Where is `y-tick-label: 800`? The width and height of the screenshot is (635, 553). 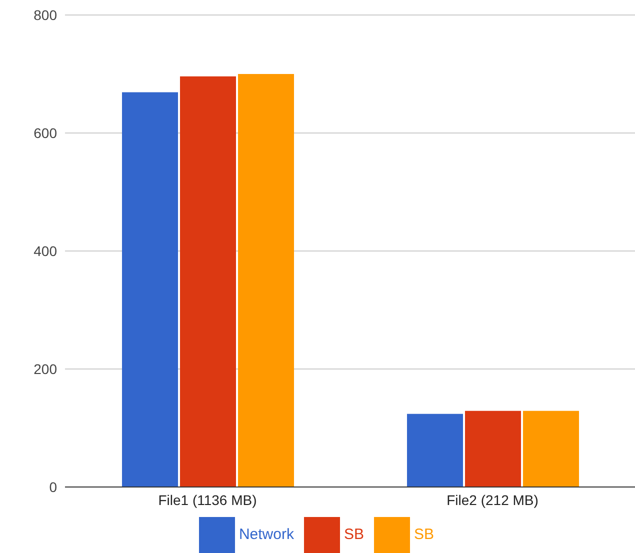
y-tick-label: 800 is located at coordinates (46, 14).